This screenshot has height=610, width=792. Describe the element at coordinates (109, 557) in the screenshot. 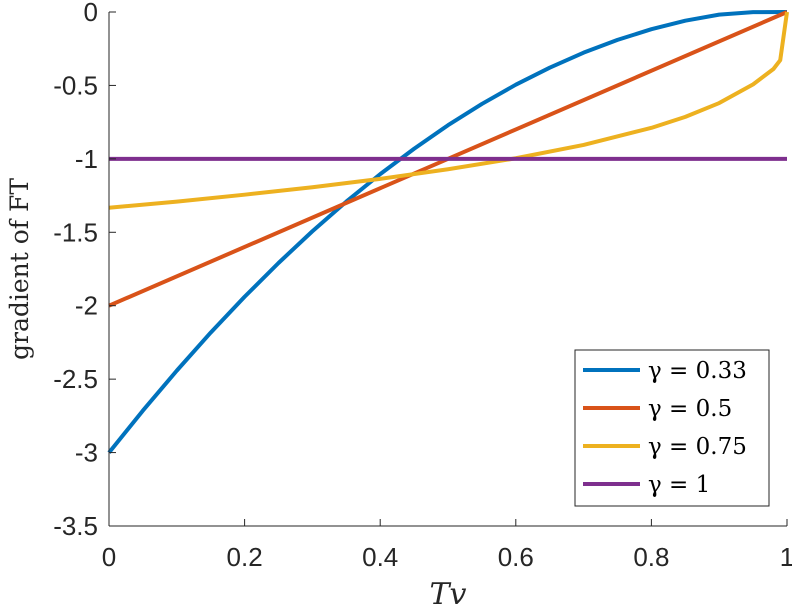

I see `x-tick-label: 0` at that location.